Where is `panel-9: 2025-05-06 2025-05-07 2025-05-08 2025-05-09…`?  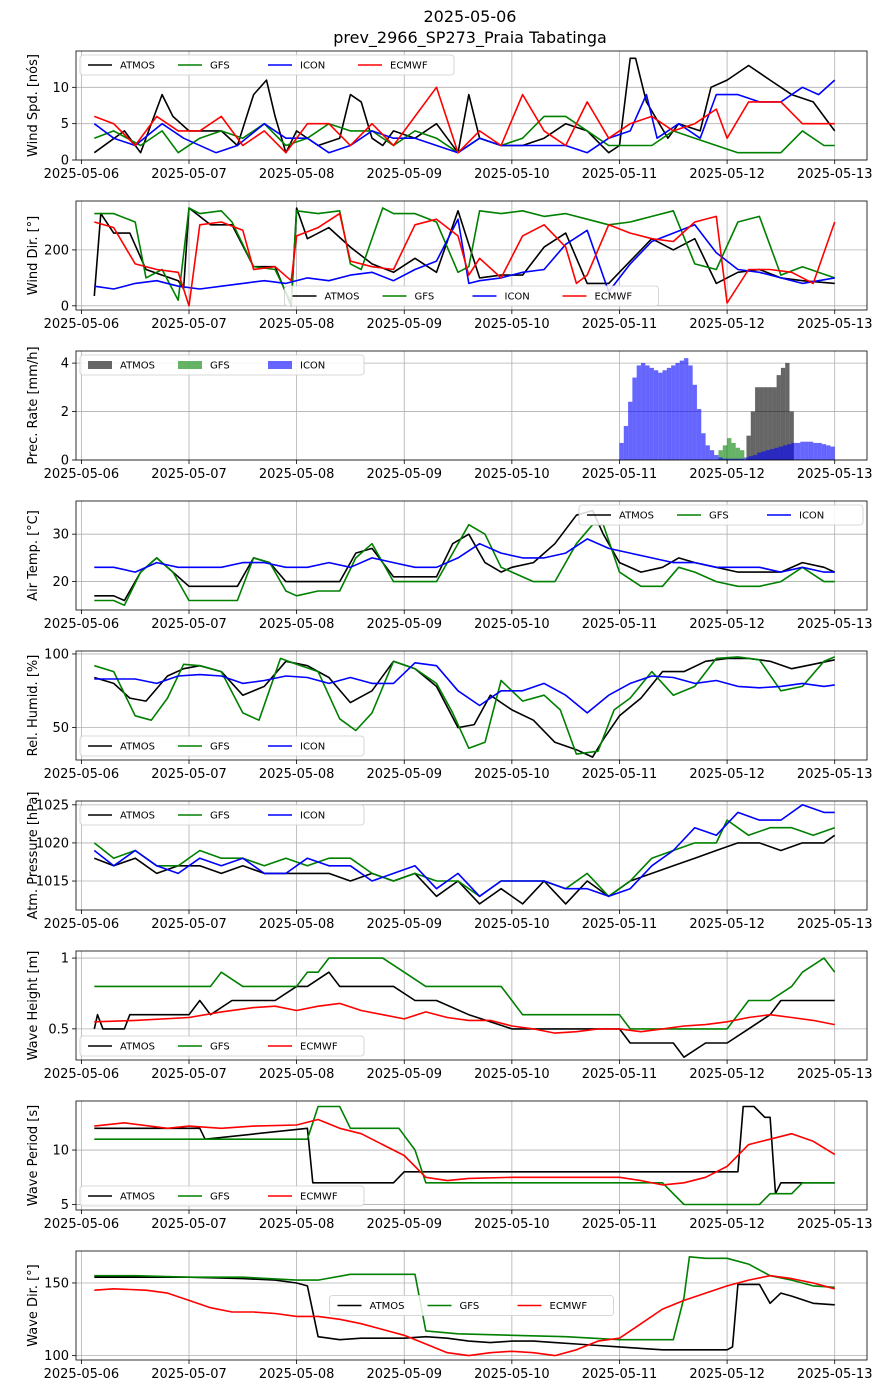
panel-9: 2025-05-06 2025-05-07 2025-05-08 2025-05-09… is located at coordinates (449, 1316).